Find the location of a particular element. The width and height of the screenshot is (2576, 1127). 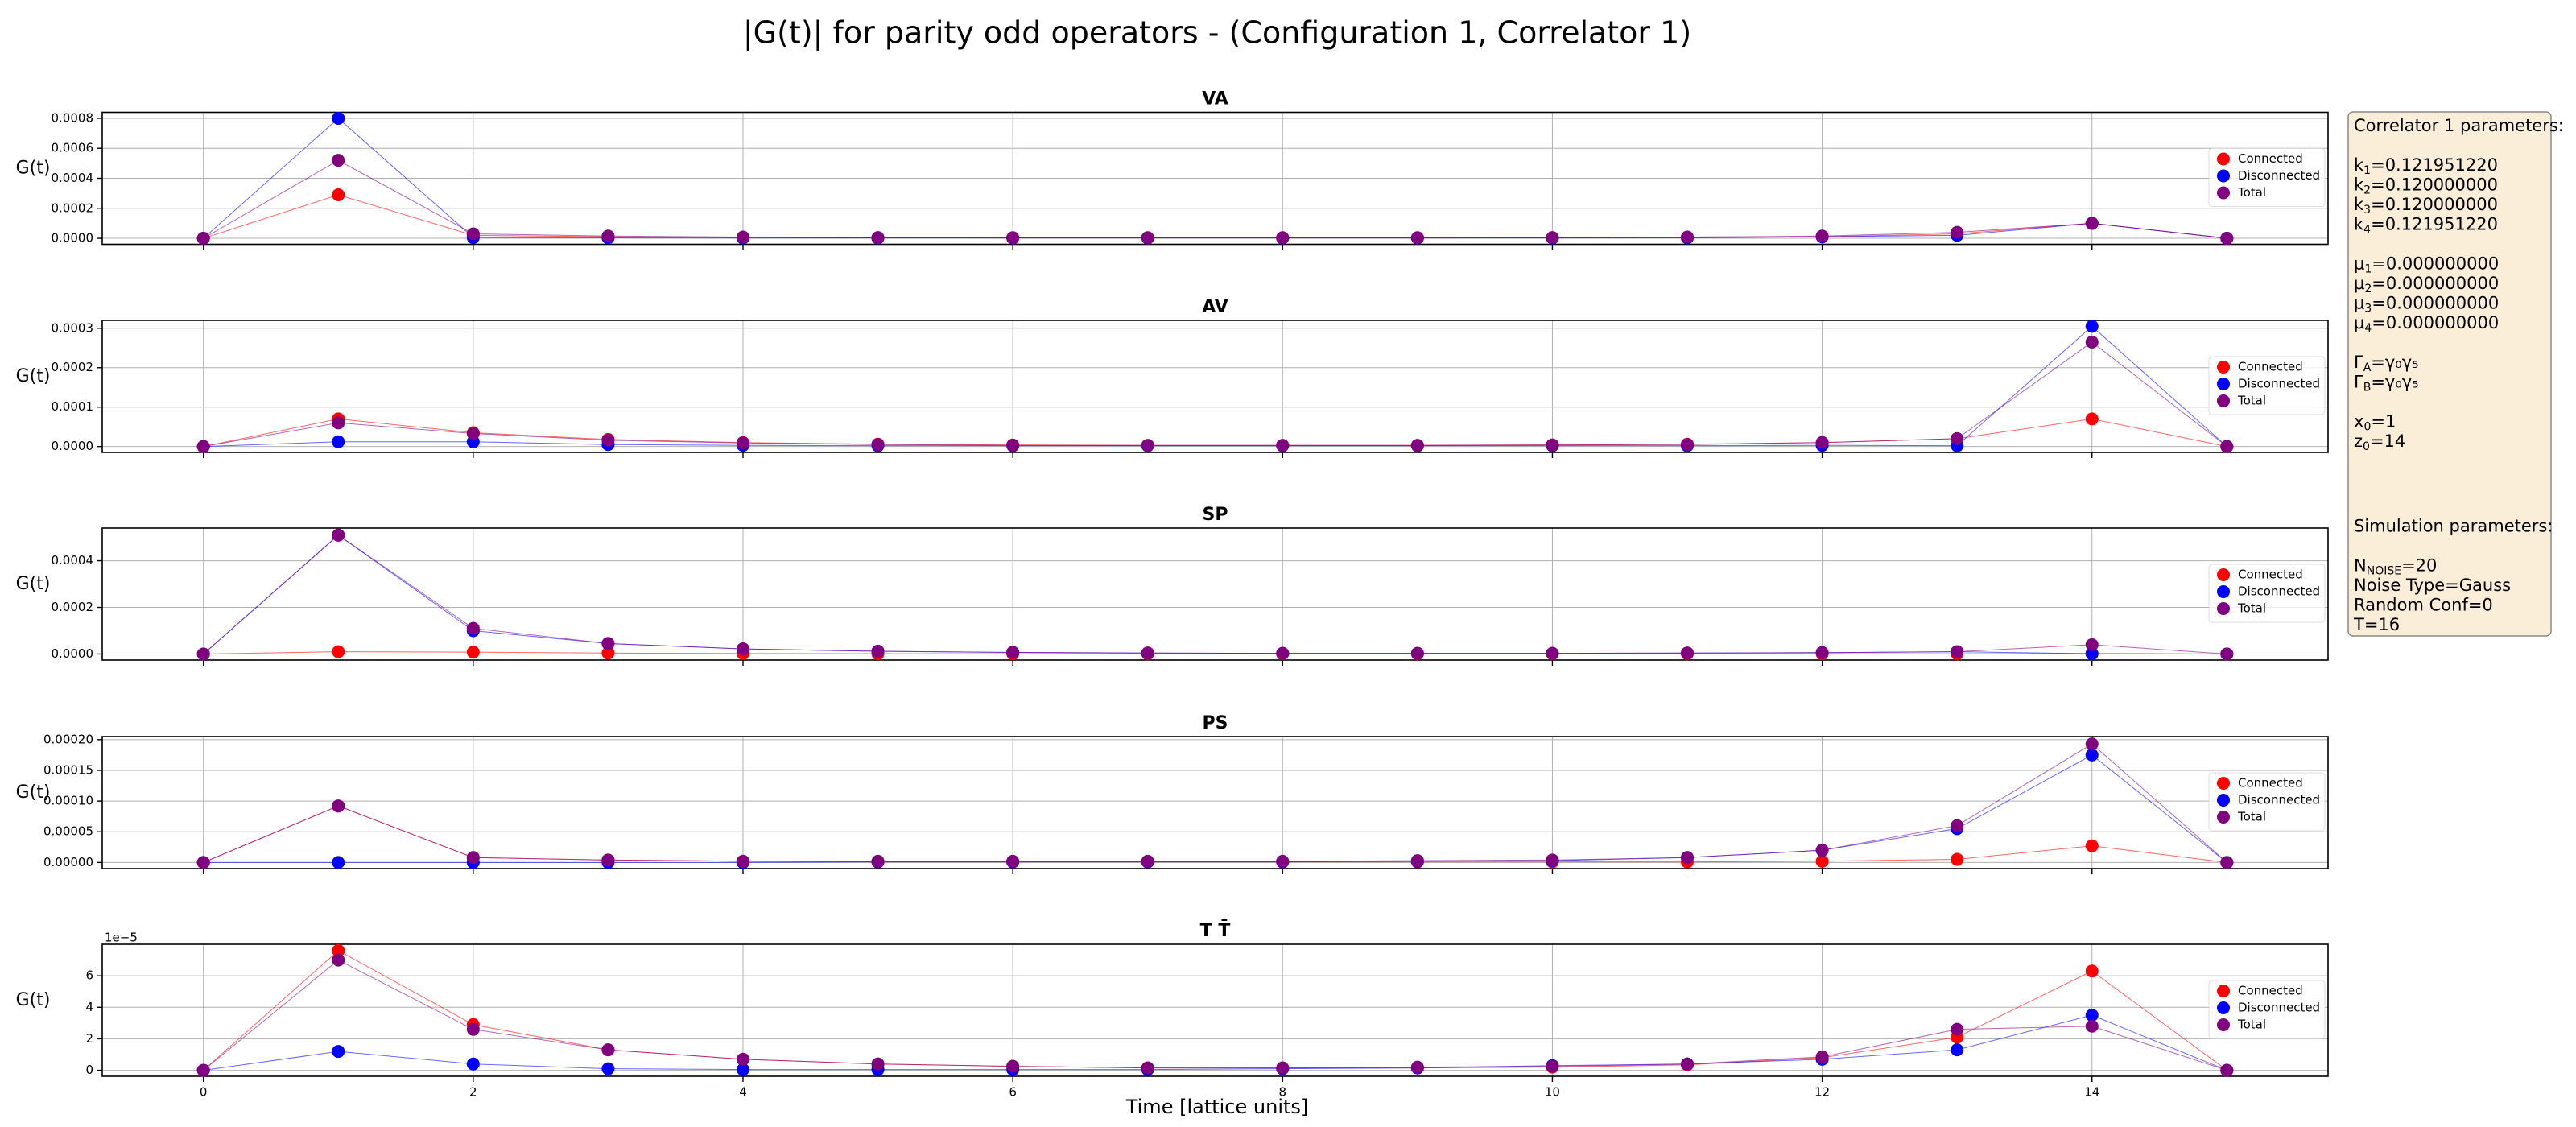

info-rest: =14 is located at coordinates (2387, 441).